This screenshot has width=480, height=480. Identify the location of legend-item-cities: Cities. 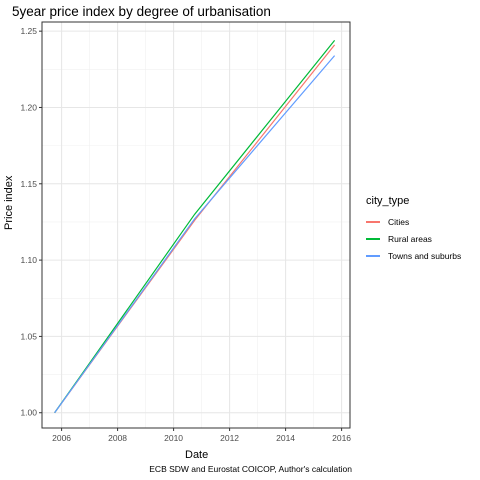
(413, 221).